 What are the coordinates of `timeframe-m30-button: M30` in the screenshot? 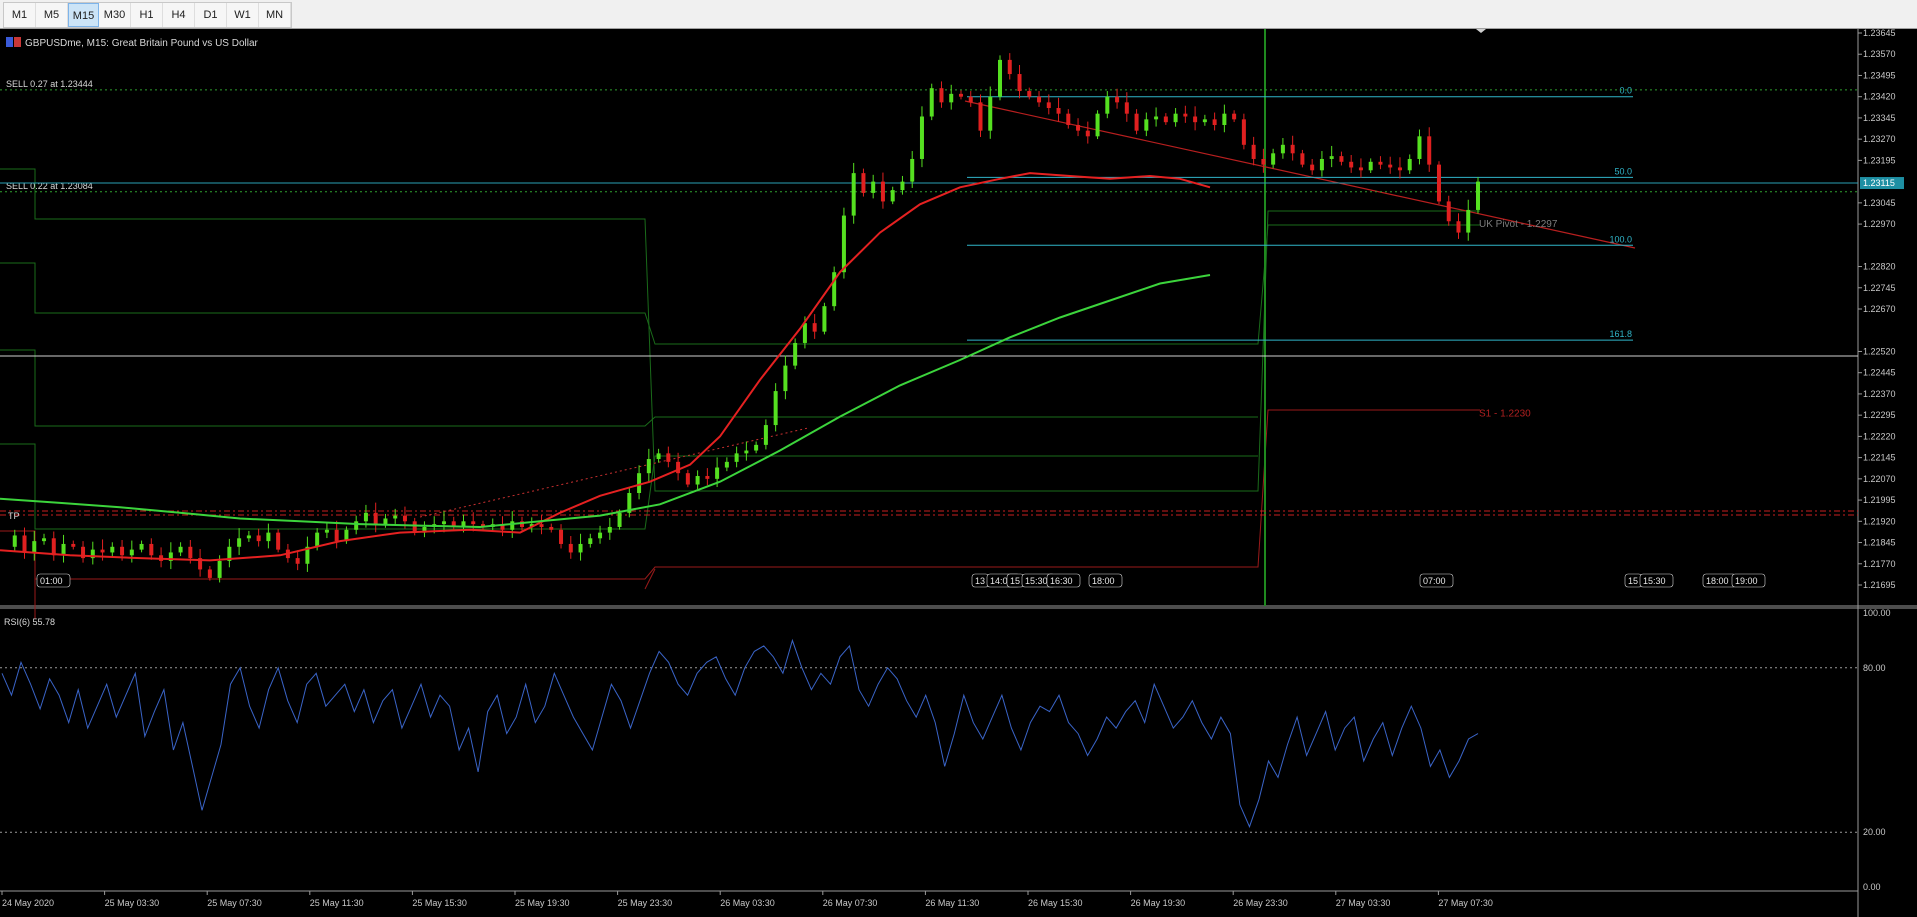 It's located at (115, 15).